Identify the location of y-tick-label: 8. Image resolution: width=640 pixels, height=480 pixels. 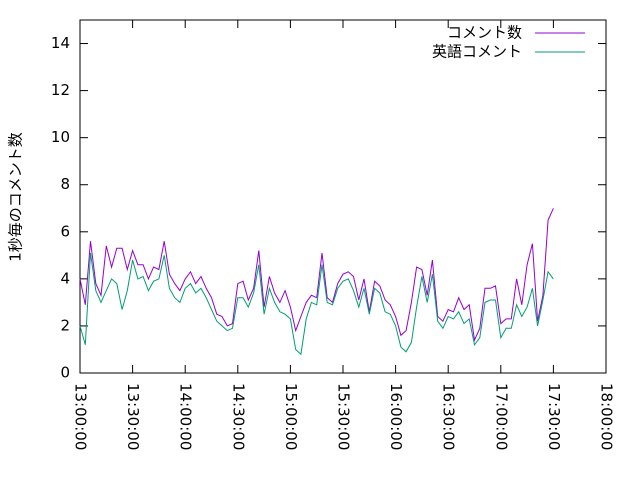
(65, 184).